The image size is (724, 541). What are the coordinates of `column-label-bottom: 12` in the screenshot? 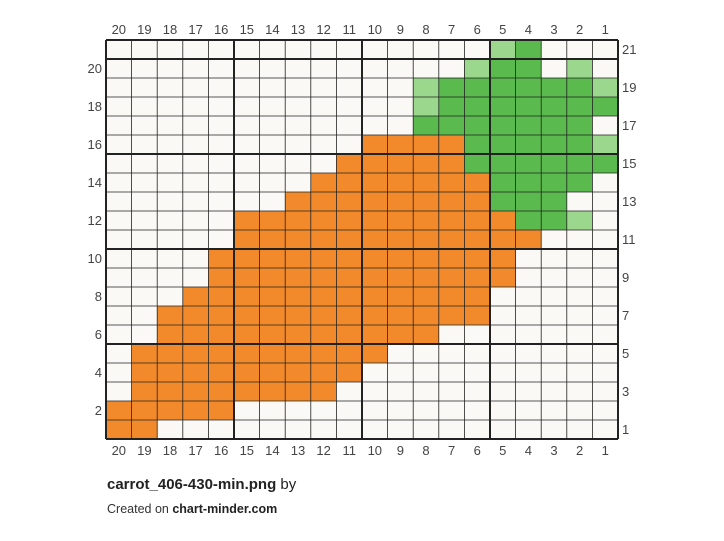 It's located at (323, 450).